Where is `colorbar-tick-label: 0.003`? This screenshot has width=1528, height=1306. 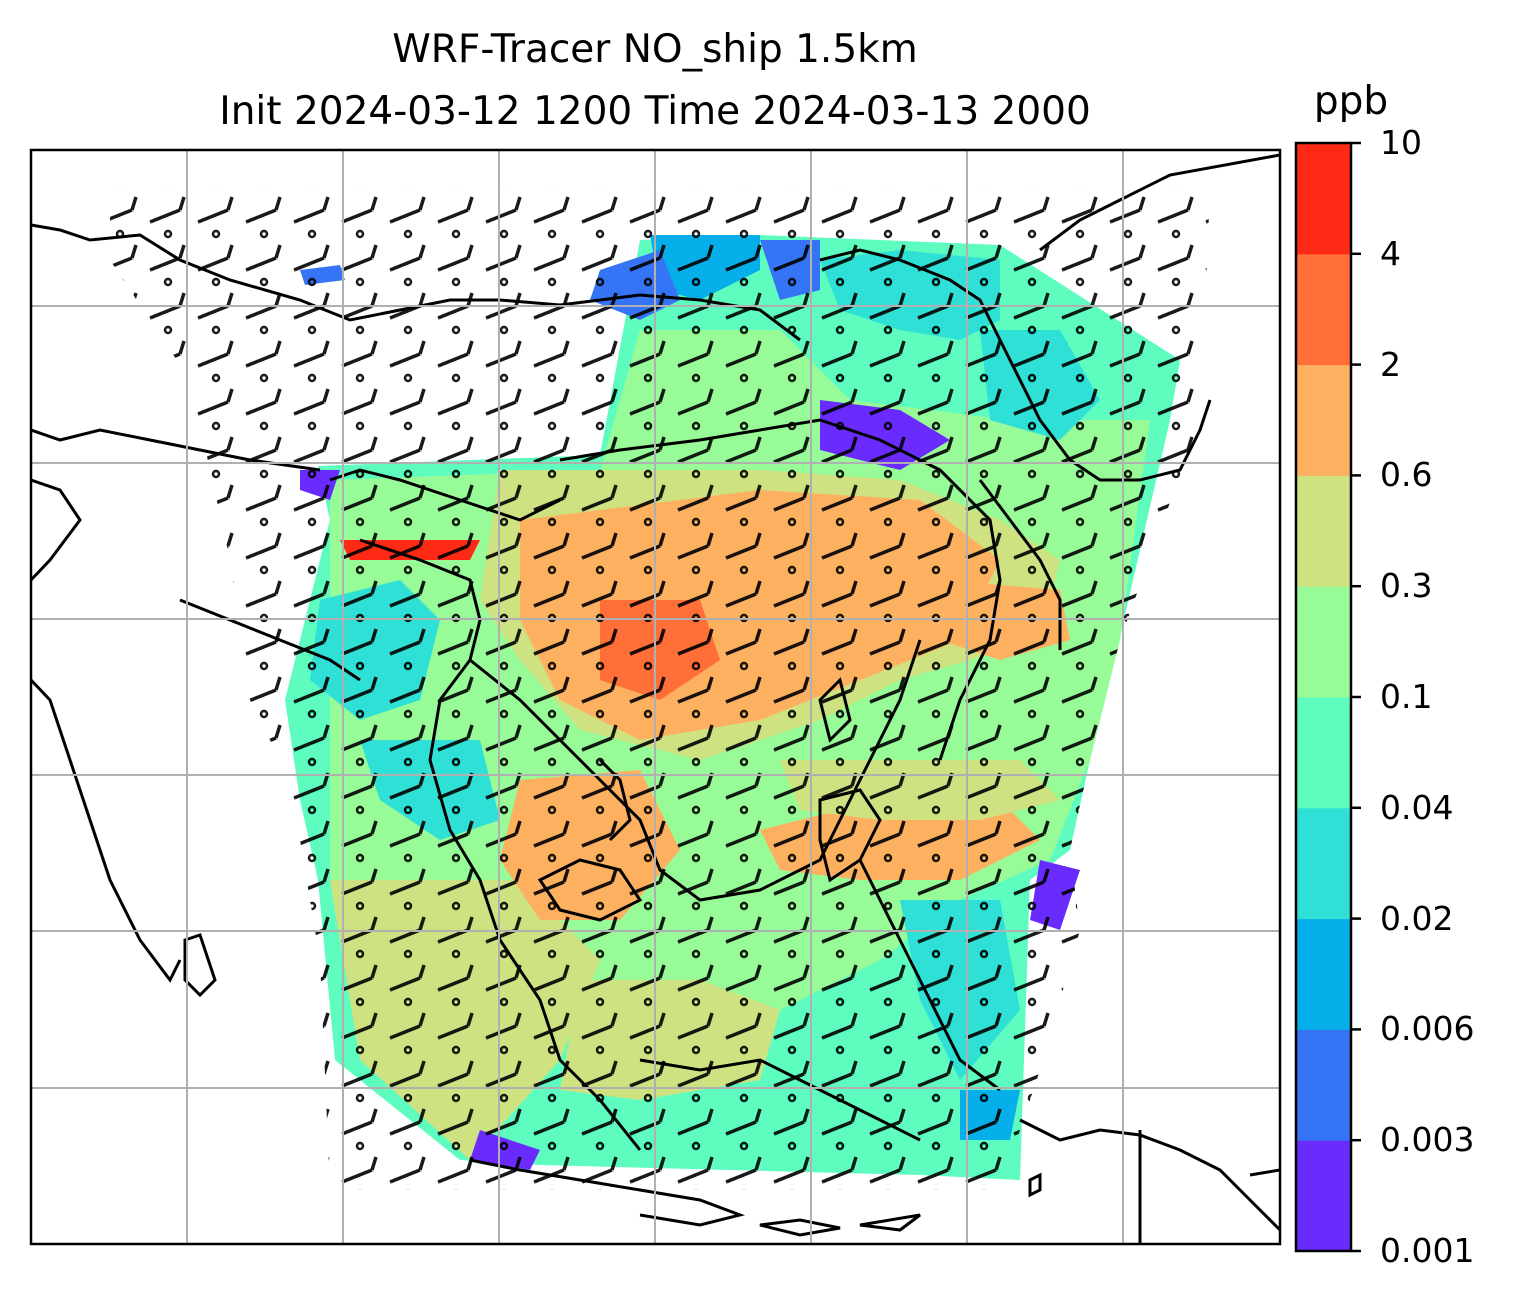 colorbar-tick-label: 0.003 is located at coordinates (1427, 1140).